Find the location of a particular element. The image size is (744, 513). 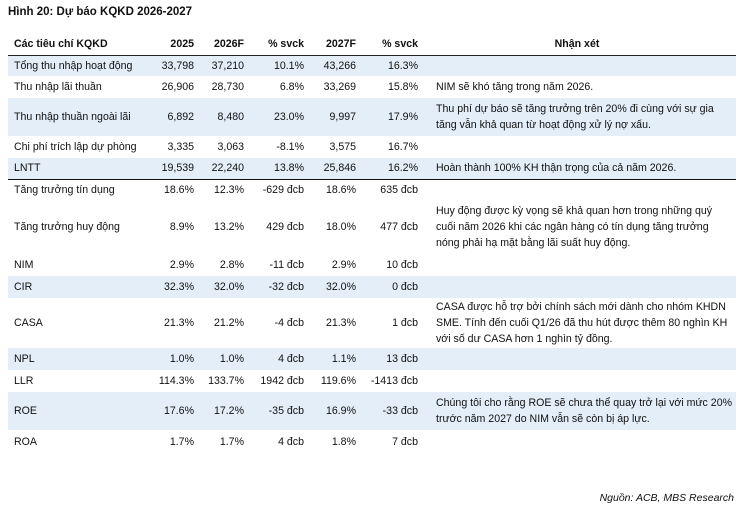

table-row: NIM 2.9% 2.8% -11 đcb 2.9% 10 đcb is located at coordinates (372, 265).